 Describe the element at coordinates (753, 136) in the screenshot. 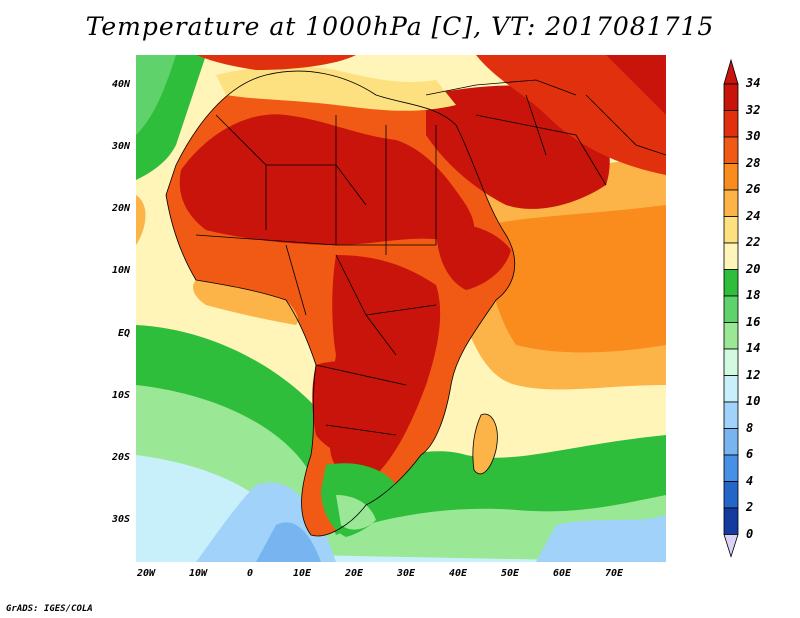

I see `colorbar-label: 30` at that location.